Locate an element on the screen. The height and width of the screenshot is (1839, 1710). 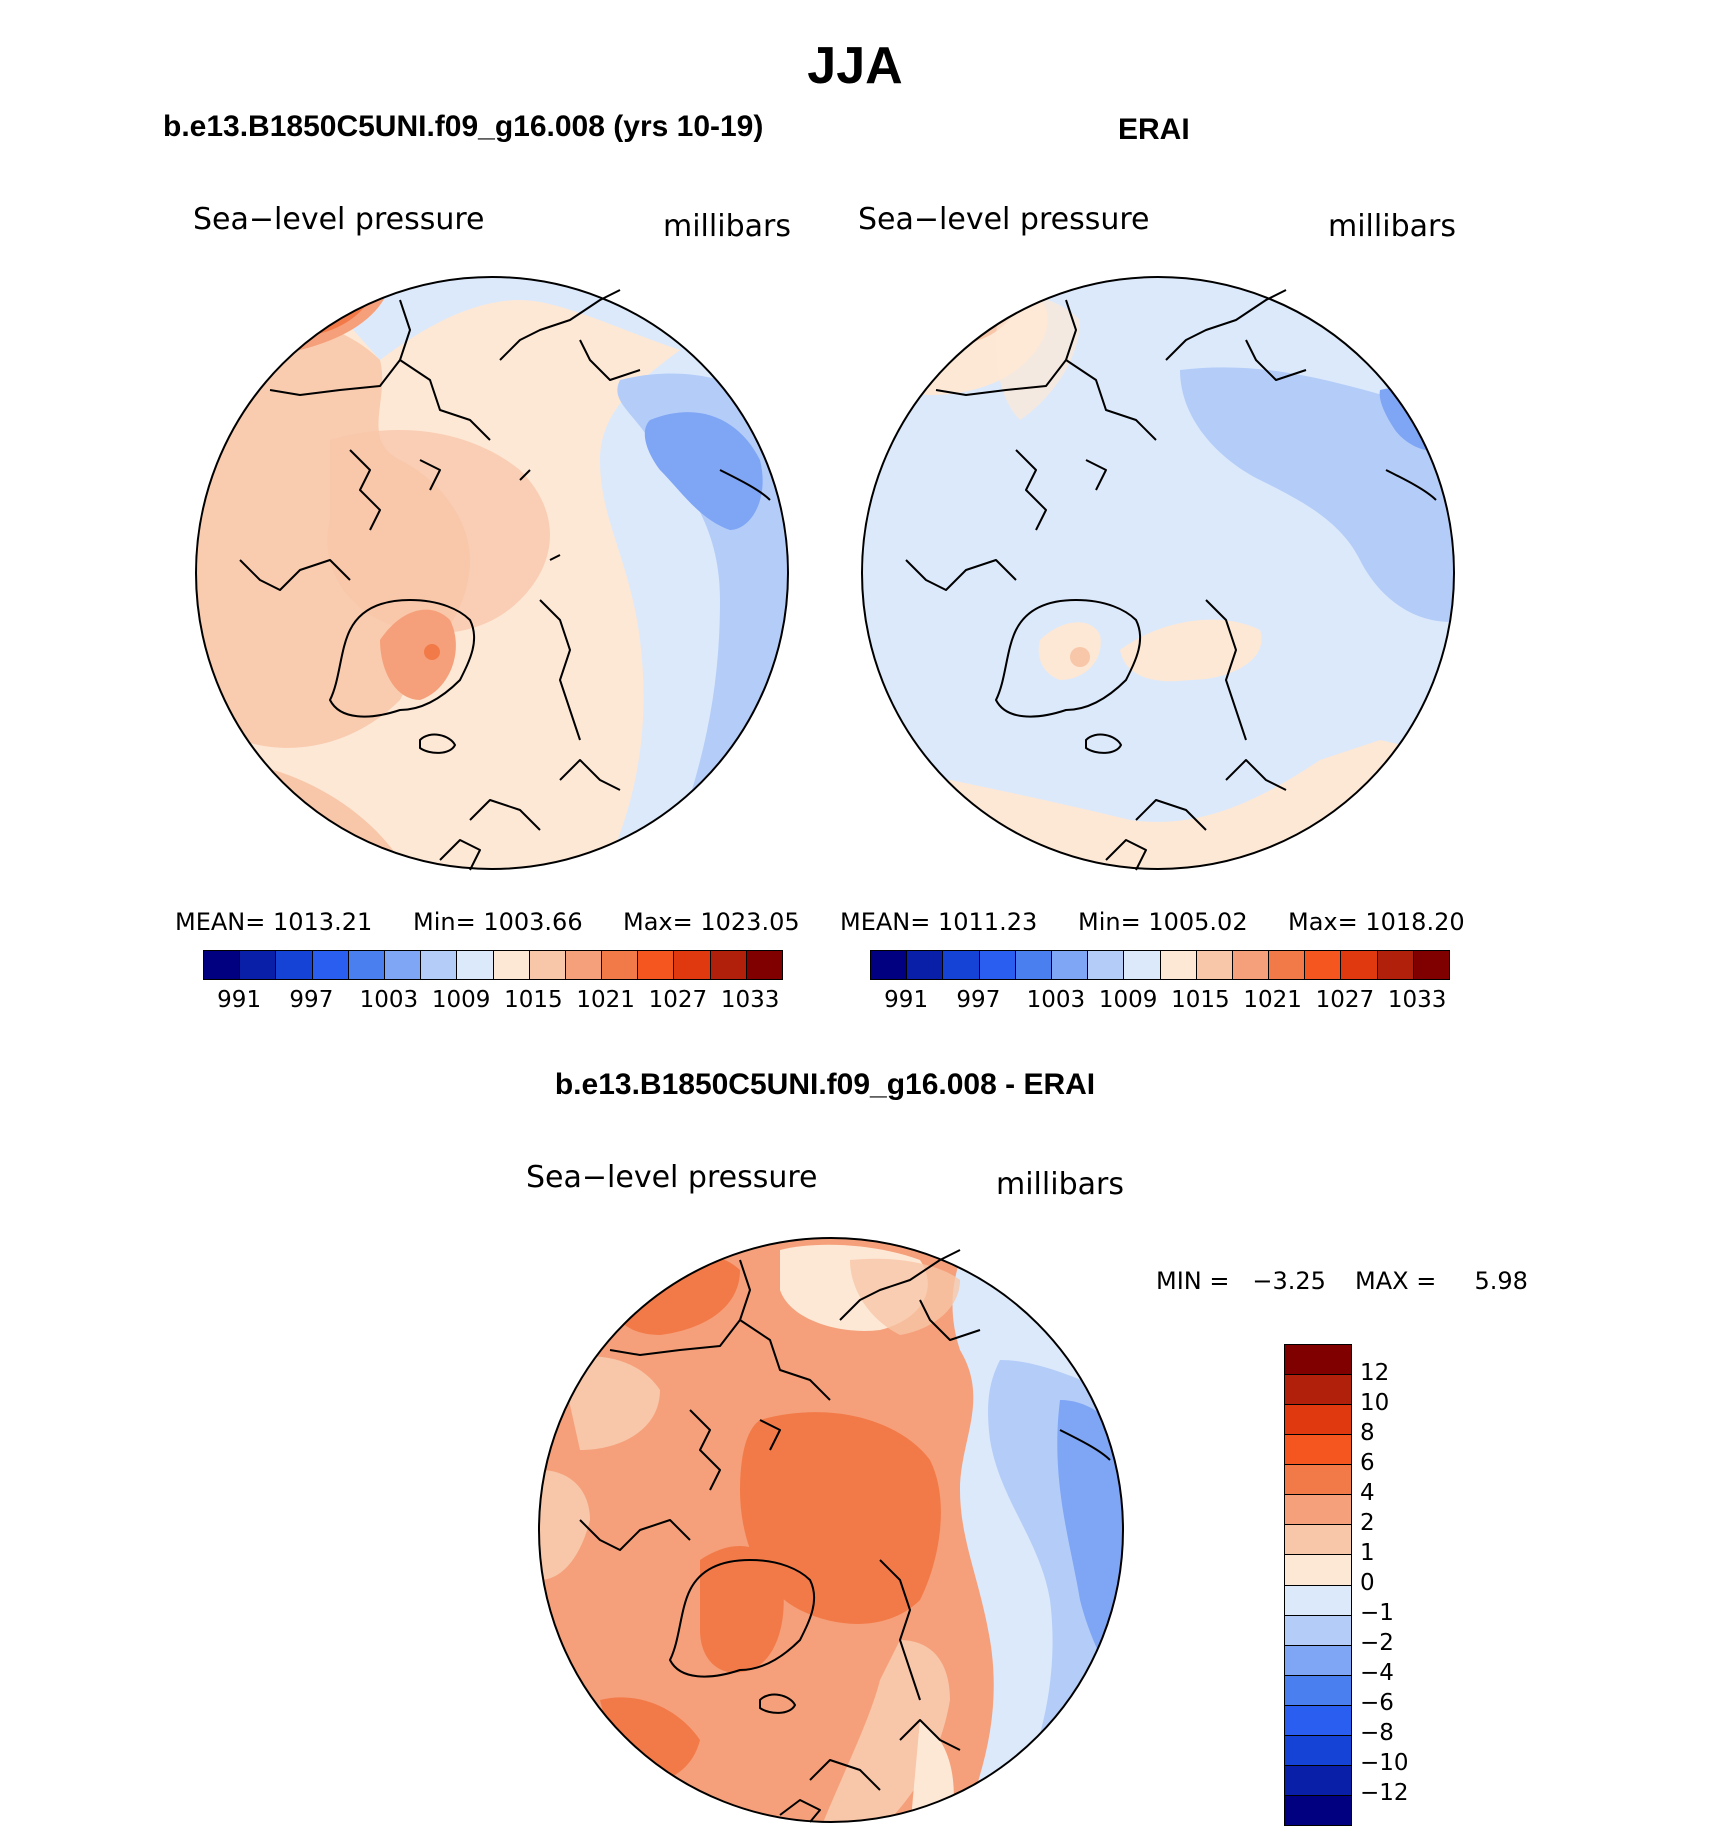
colorbar-diff-tick-label: 1 is located at coordinates (1367, 1553).